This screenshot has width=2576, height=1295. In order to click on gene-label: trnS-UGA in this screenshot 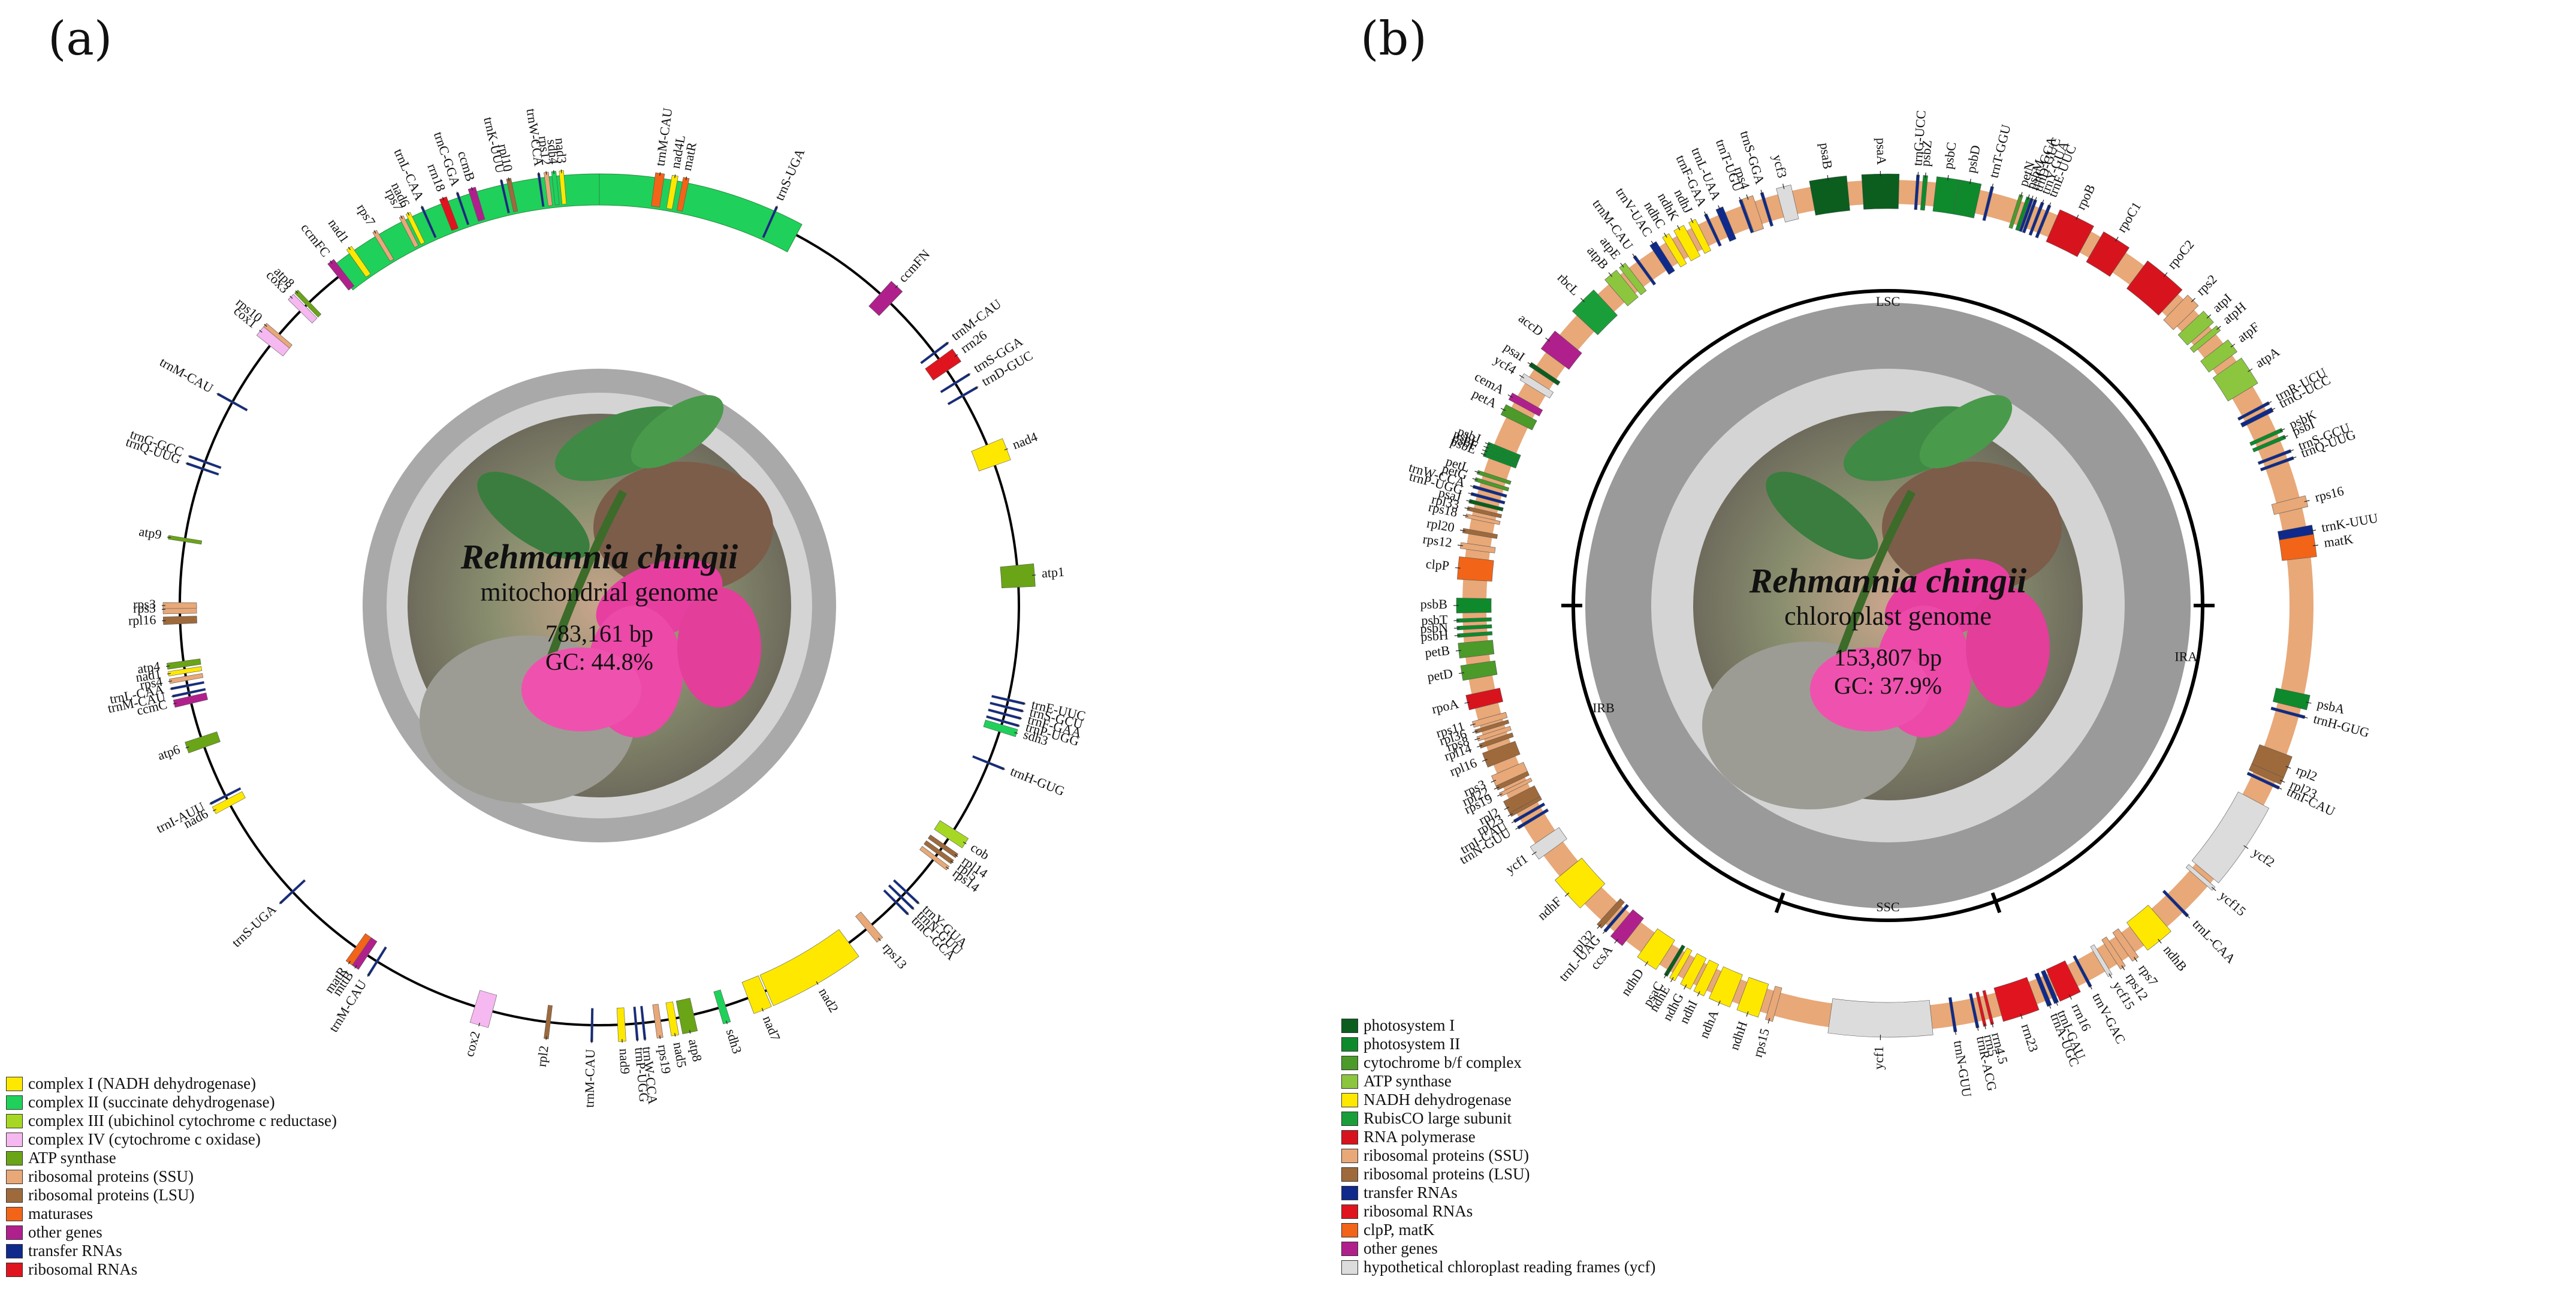, I will do `click(789, 175)`.